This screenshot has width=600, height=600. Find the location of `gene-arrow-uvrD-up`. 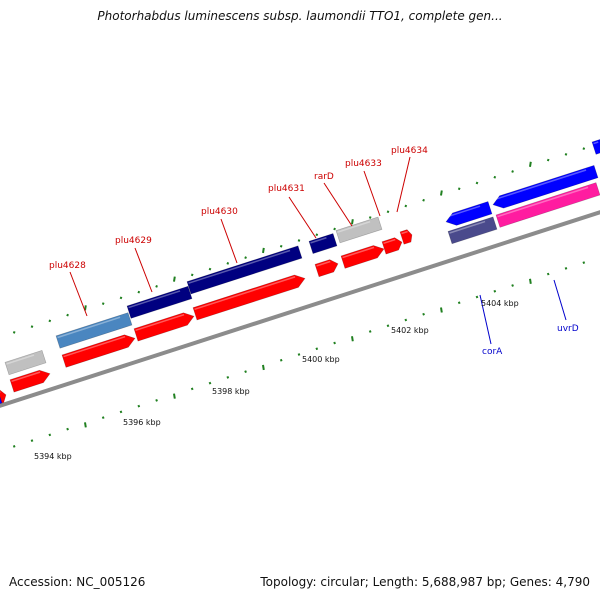

gene-arrow-uvrD-up is located at coordinates (545, 187).